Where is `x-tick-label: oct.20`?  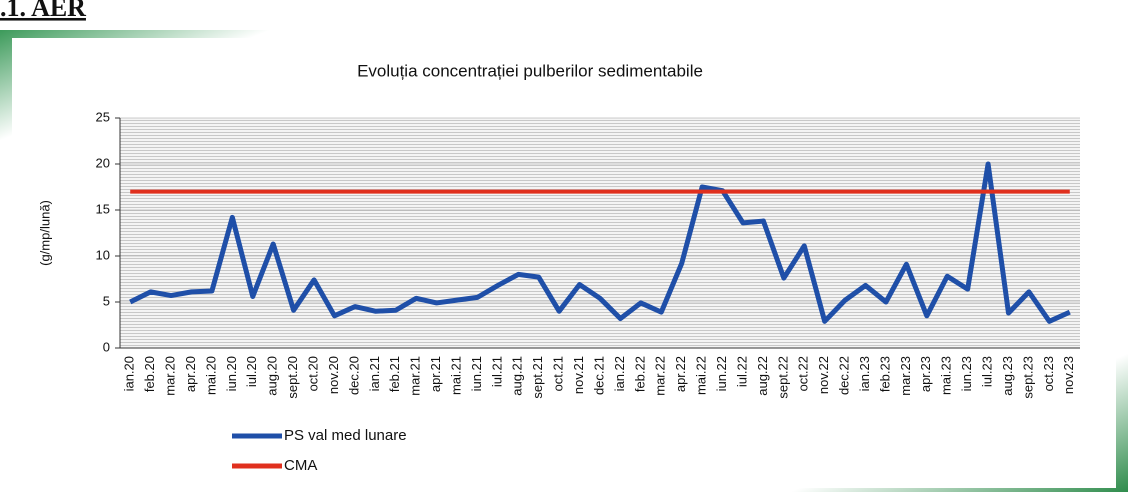
x-tick-label: oct.20 is located at coordinates (312, 373).